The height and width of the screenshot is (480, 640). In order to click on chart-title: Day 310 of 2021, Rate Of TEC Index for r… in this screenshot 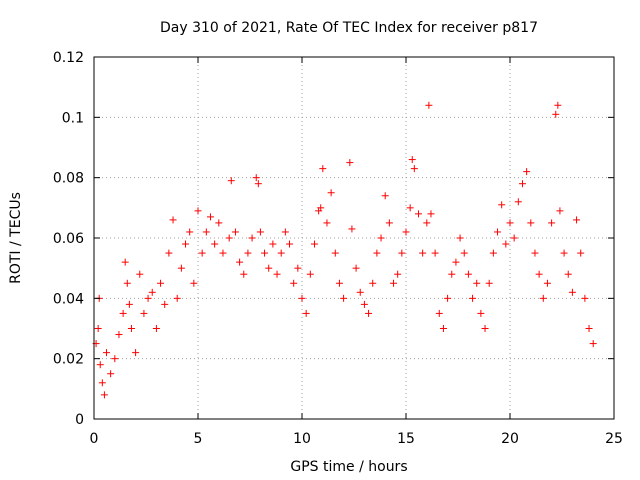, I will do `click(349, 28)`.